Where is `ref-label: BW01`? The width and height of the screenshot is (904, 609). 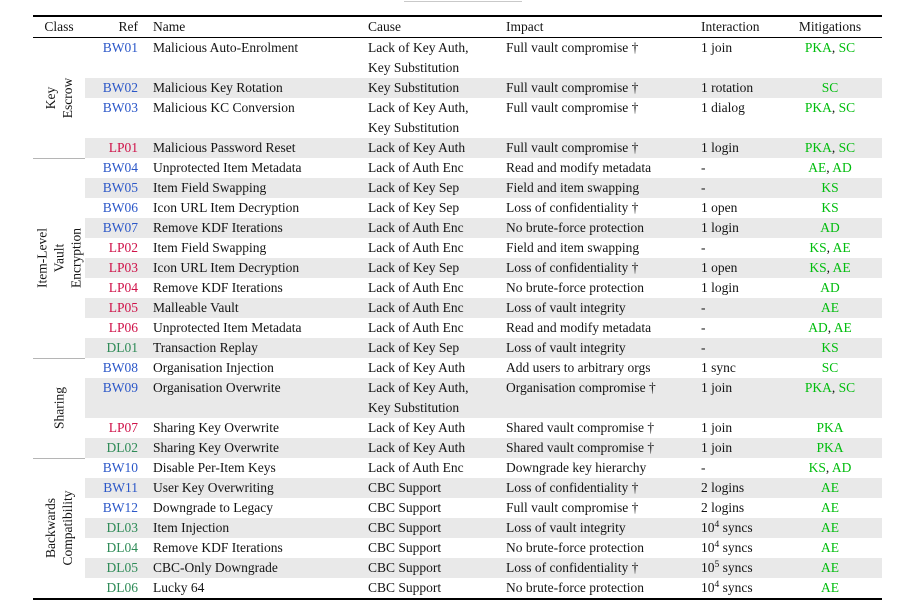
ref-label: BW01 is located at coordinates (120, 47).